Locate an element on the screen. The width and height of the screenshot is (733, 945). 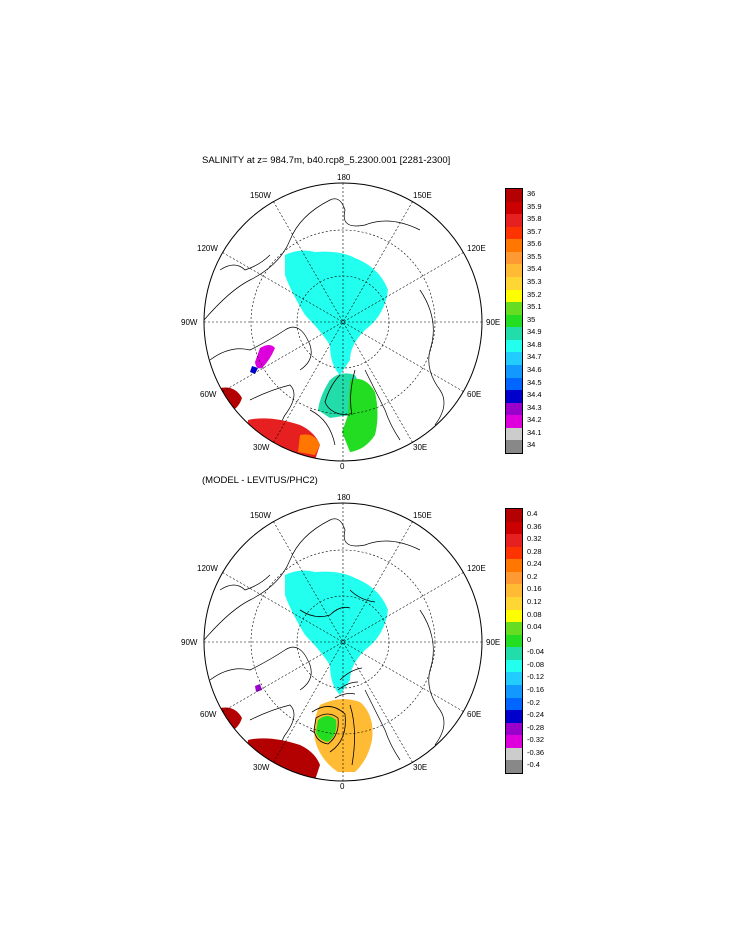
p2-lon-90e: 90E is located at coordinates (493, 642).